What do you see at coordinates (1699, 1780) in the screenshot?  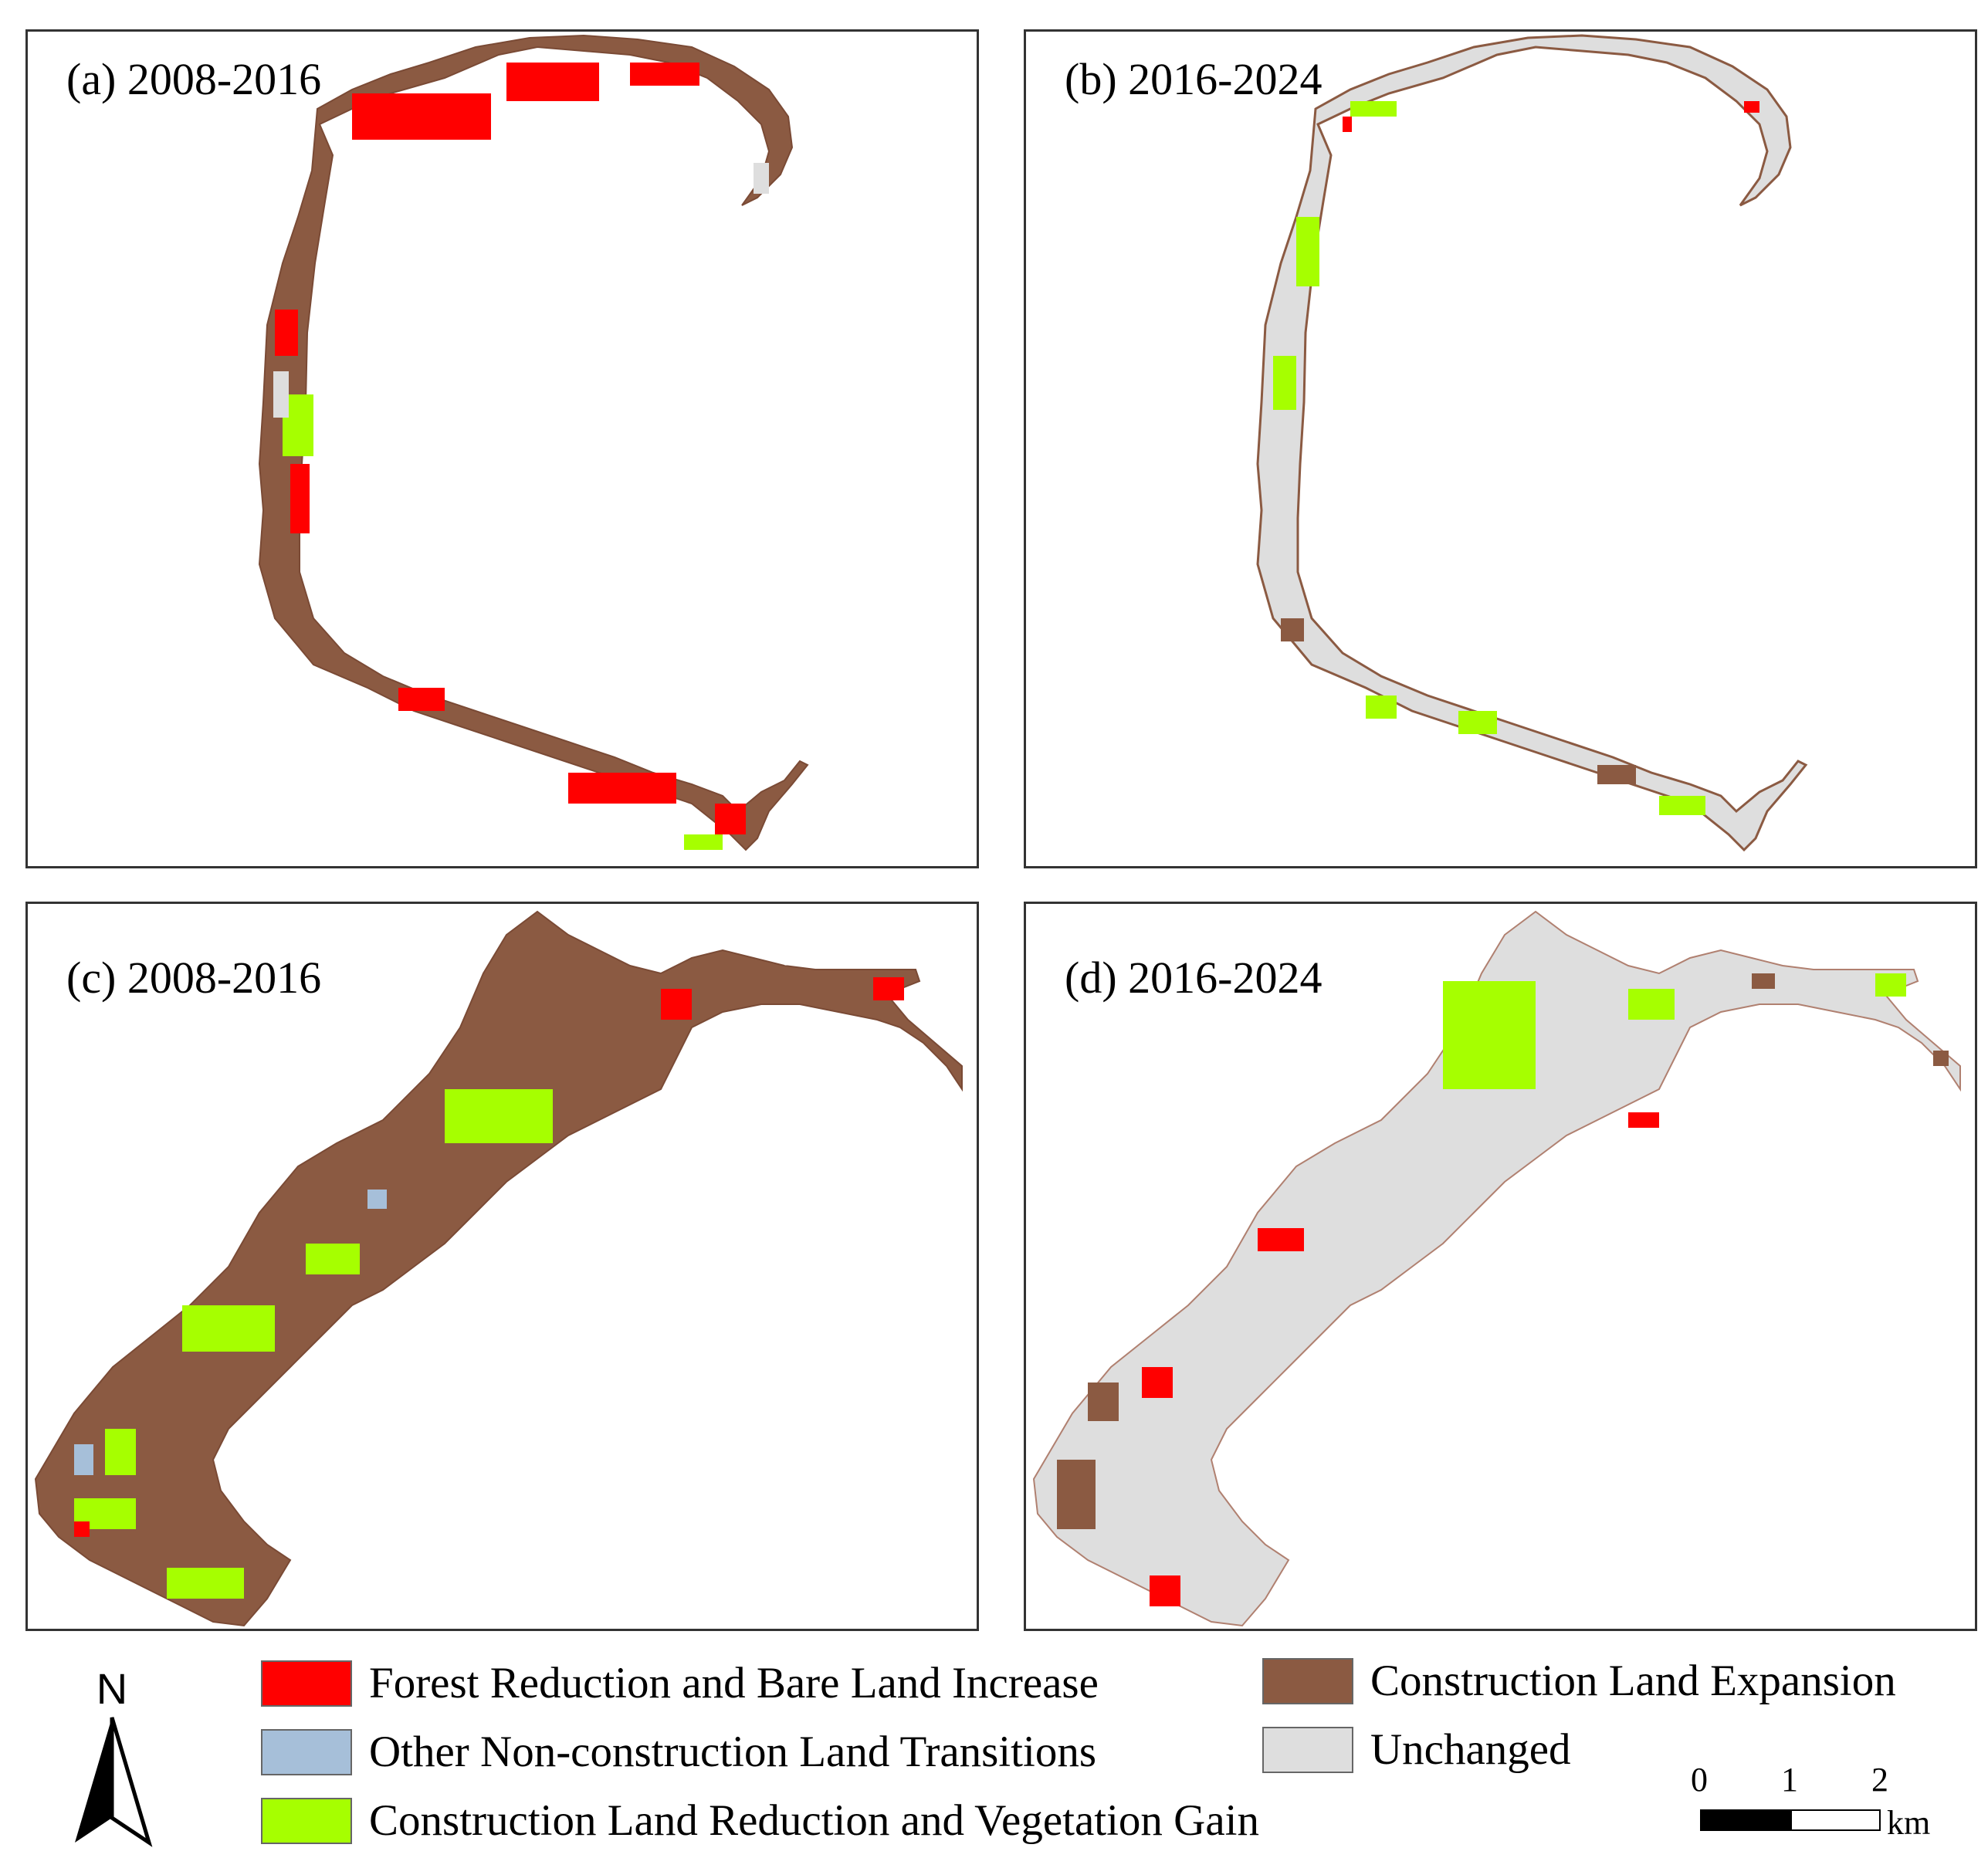 I see `scale-tick-0: 0` at bounding box center [1699, 1780].